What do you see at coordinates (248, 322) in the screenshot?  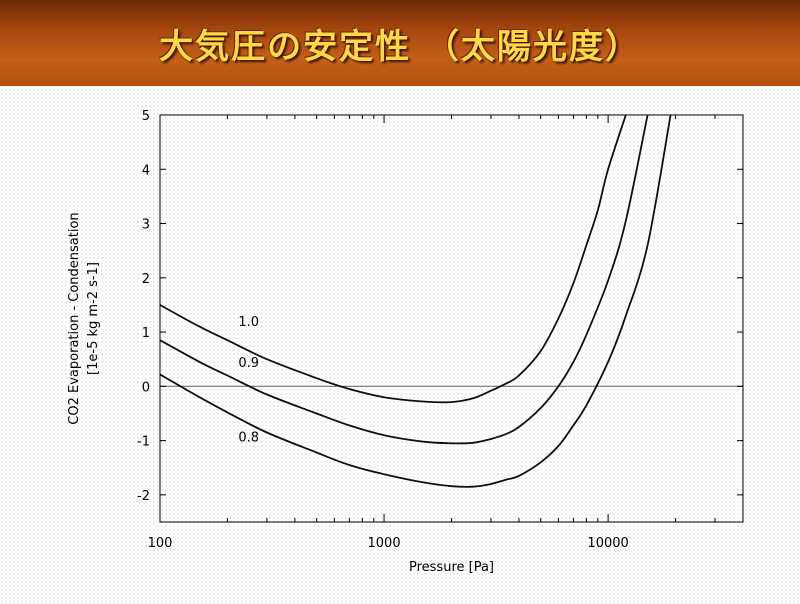 I see `series-annotation: 1.0` at bounding box center [248, 322].